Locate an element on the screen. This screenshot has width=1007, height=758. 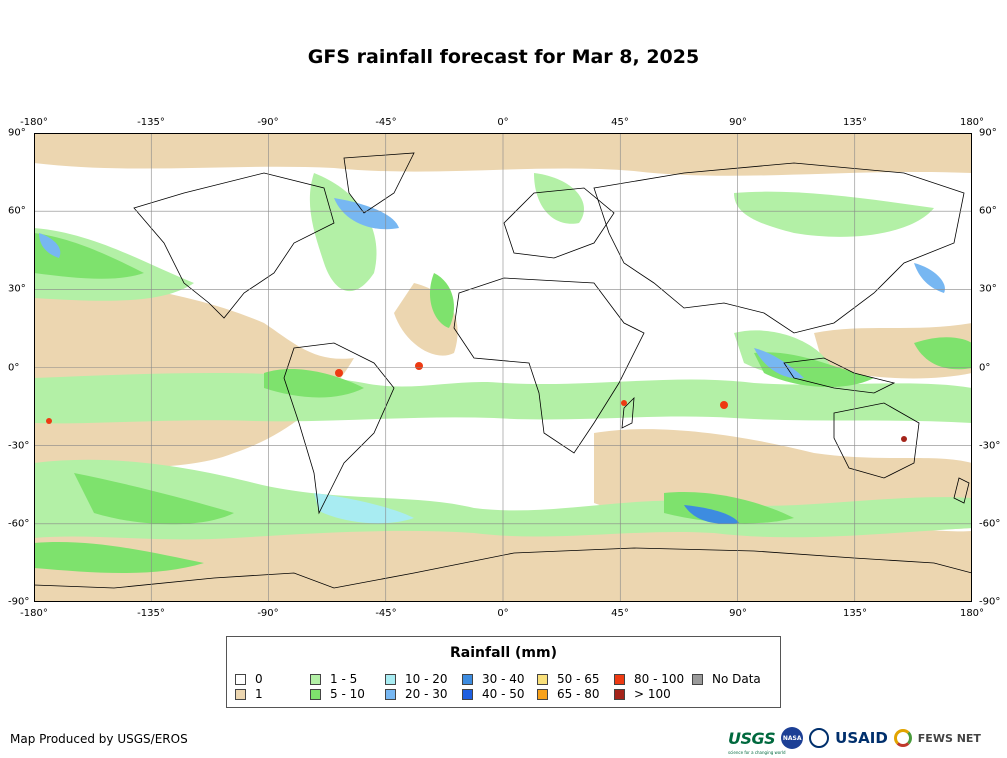
lat-tick-left: 30° is located at coordinates (17, 289).